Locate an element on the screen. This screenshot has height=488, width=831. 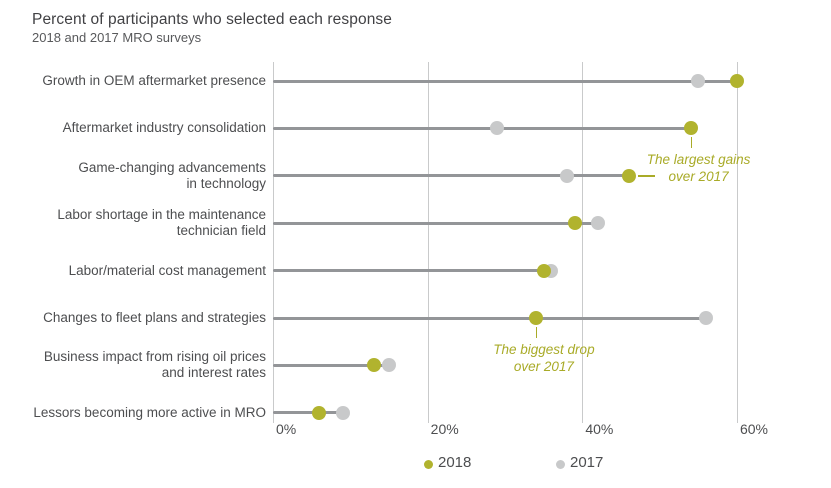
category-label: Changes to fleet plans and strategies is located at coordinates (154, 317).